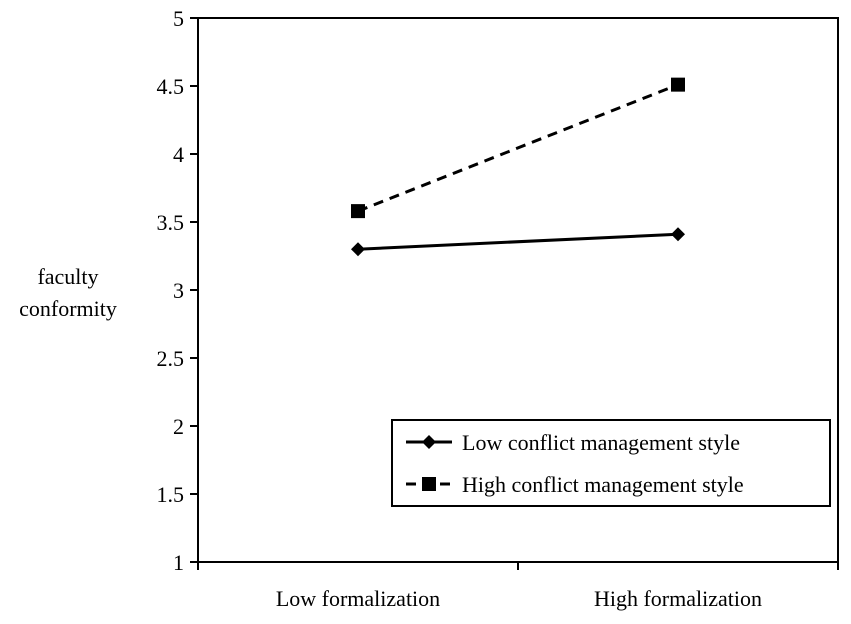 Image resolution: width=851 pixels, height=624 pixels. I want to click on legend-item: Low conflict management style, so click(573, 442).